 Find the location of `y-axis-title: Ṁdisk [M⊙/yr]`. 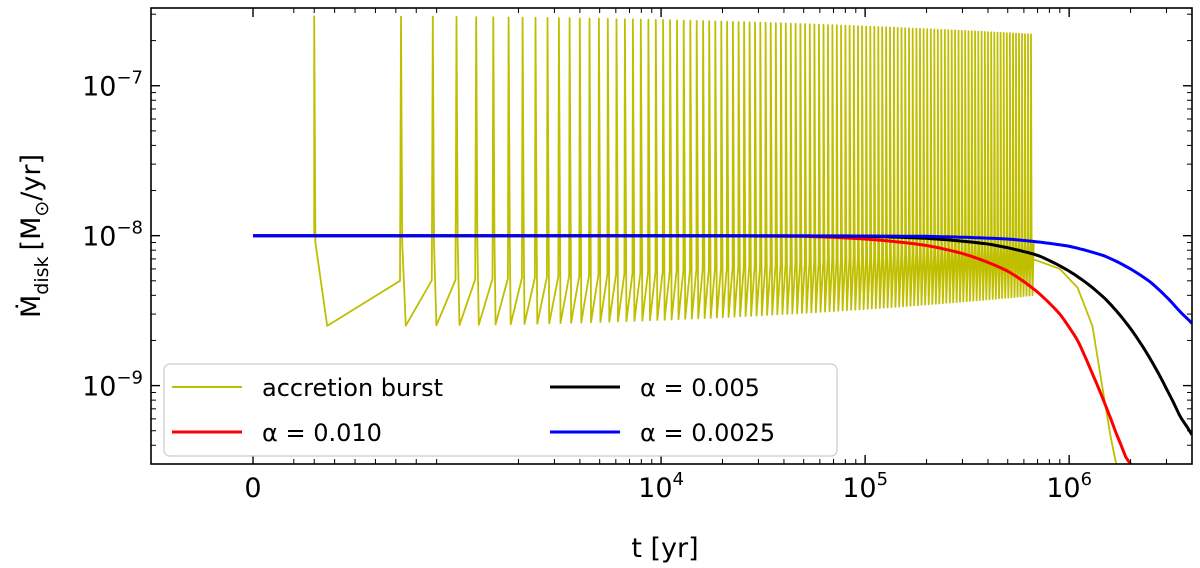

y-axis-title: Ṁdisk [M⊙/yr] is located at coordinates (34, 236).